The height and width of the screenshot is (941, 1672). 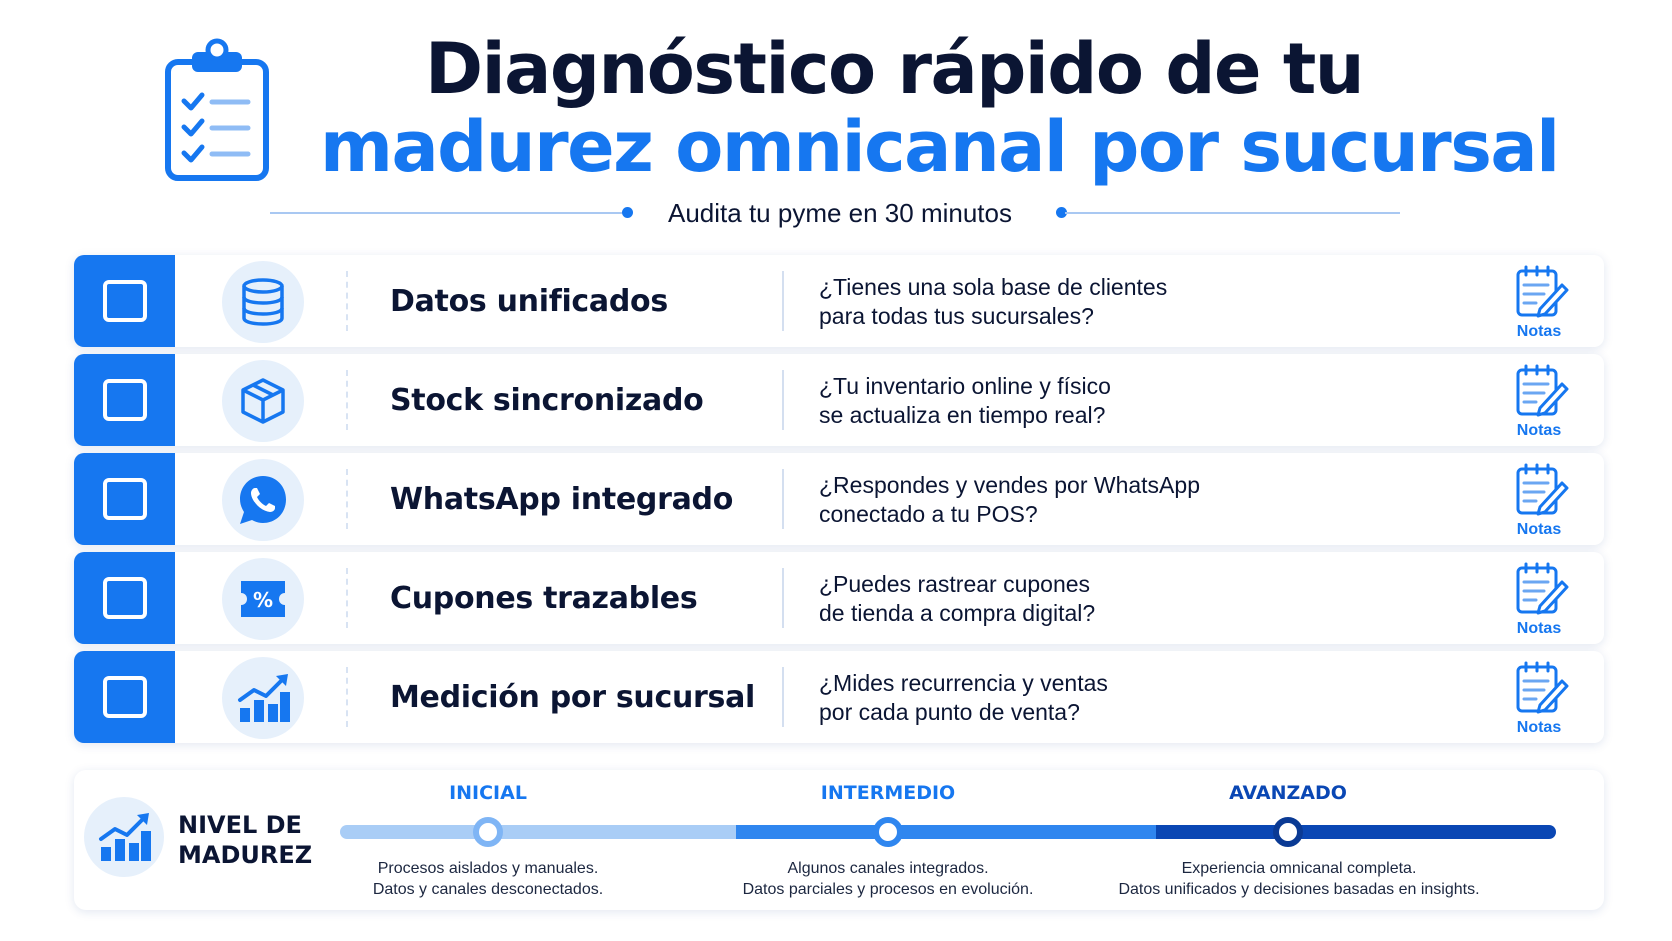 What do you see at coordinates (240, 825) in the screenshot?
I see `maturity-title-line-1: NIVEL DE` at bounding box center [240, 825].